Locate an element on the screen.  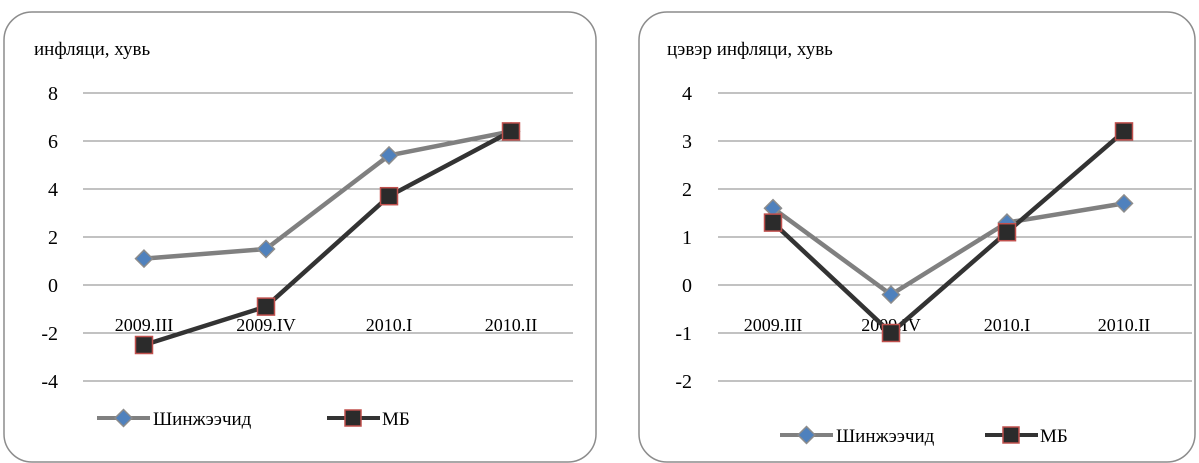
y-tick-label: 1 is located at coordinates (687, 238).